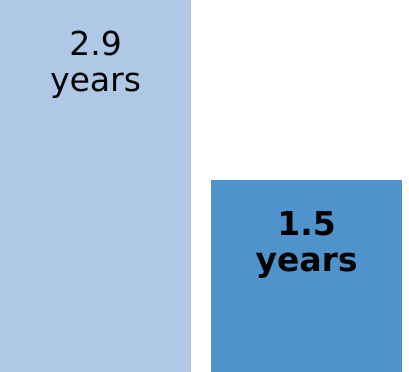 This screenshot has width=409, height=372. Describe the element at coordinates (95, 79) in the screenshot. I see `bar-1-value-unit: years` at that location.